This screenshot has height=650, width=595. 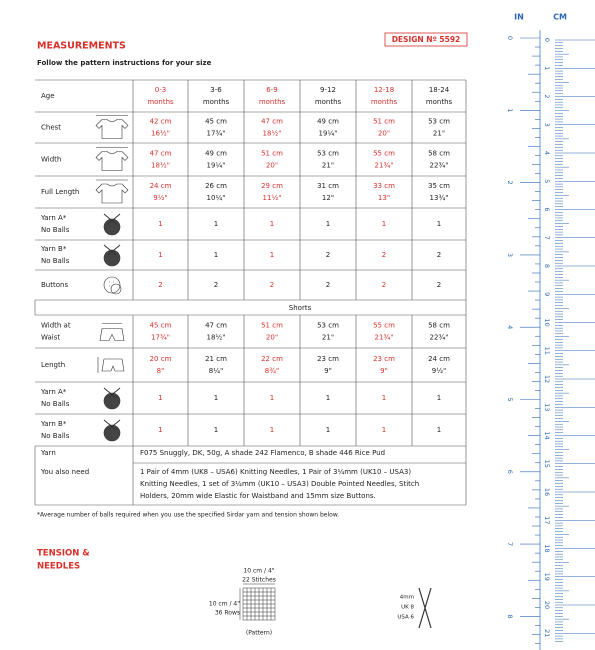 What do you see at coordinates (547, 351) in the screenshot?
I see `ruler-cm: 11` at bounding box center [547, 351].